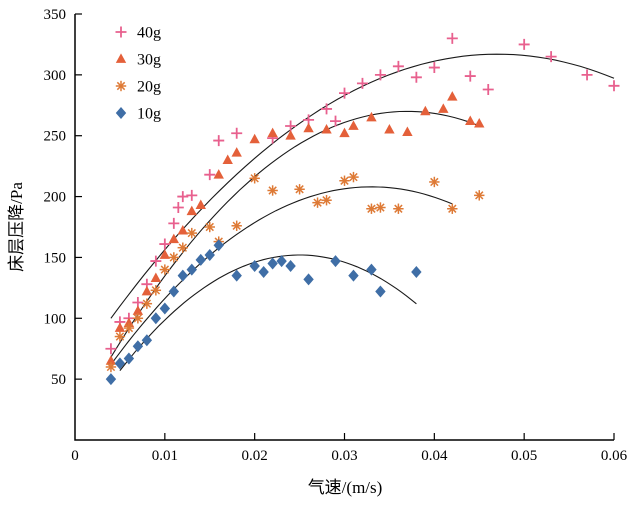 The height and width of the screenshot is (513, 631). What do you see at coordinates (149, 114) in the screenshot?
I see `legend-label: 10g` at bounding box center [149, 114].